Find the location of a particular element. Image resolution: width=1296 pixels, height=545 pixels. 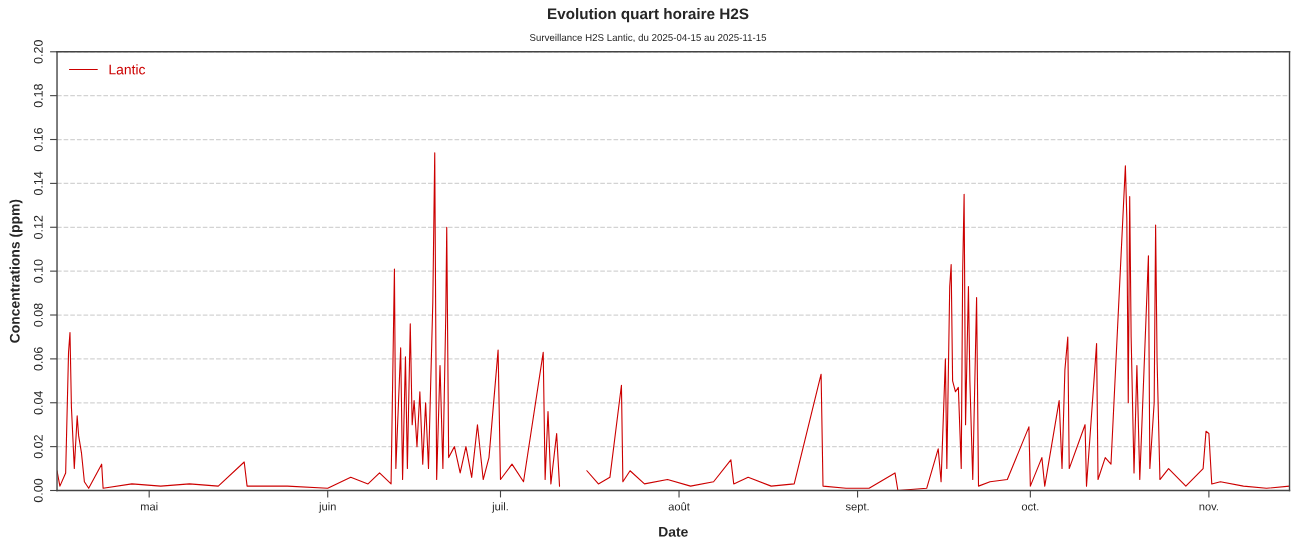

y-tick-label: 0.00 is located at coordinates (38, 490).